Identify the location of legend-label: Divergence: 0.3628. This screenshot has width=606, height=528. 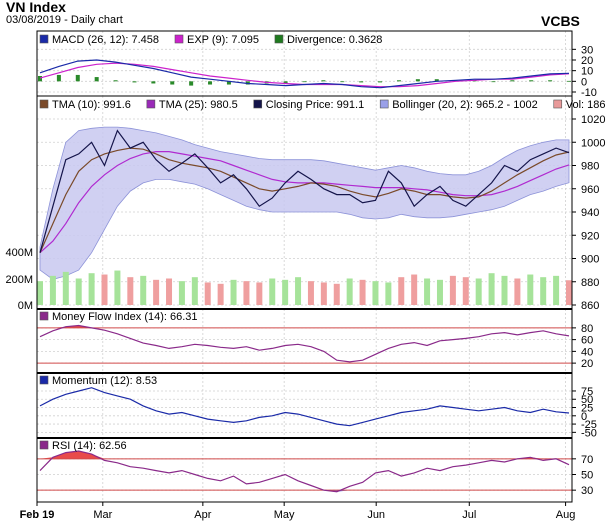
(334, 40).